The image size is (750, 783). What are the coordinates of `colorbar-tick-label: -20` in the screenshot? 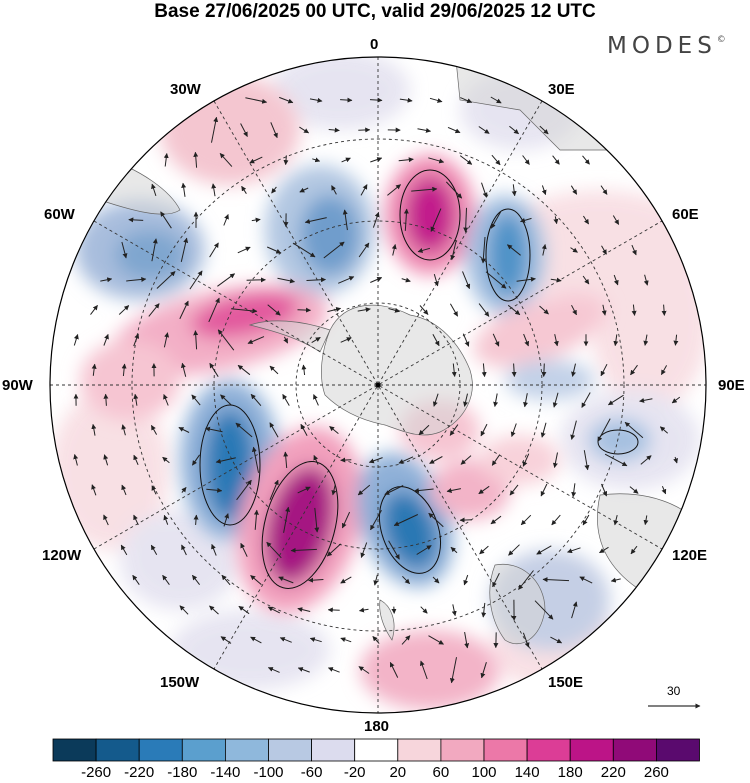 It's located at (354, 772).